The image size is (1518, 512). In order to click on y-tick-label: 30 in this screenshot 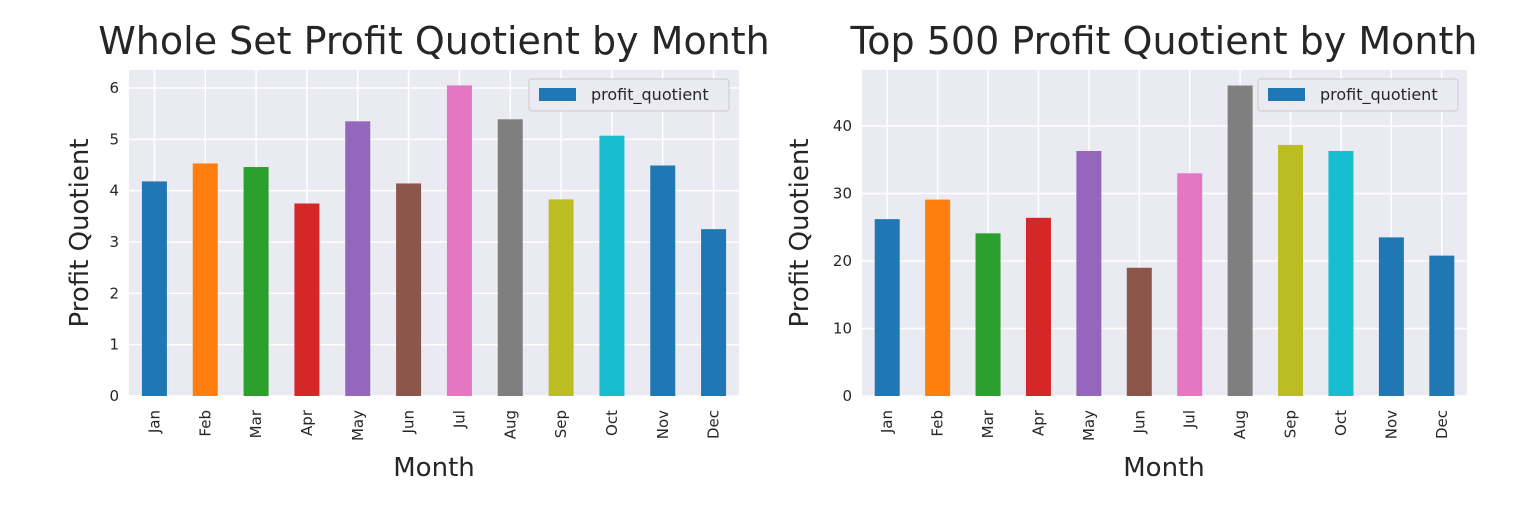, I will do `click(842, 194)`.